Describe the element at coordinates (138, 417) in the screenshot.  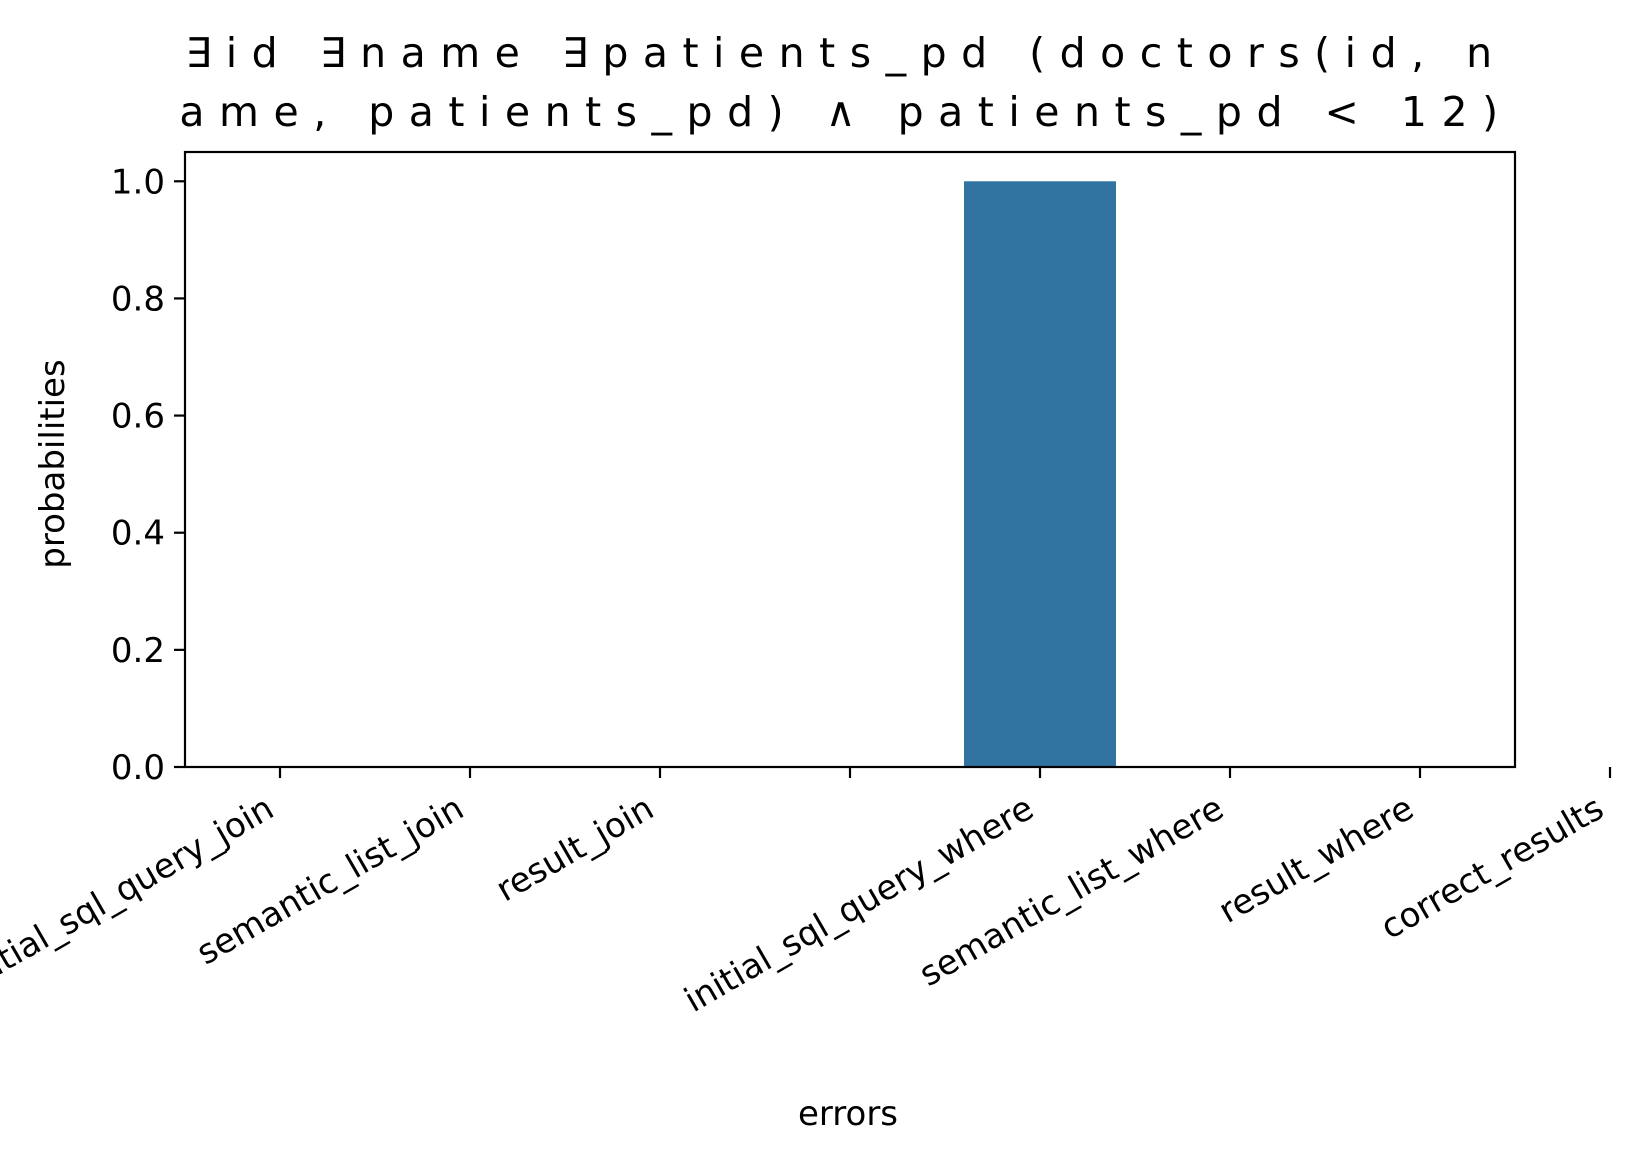
I see `y-tick-label: 0.6` at that location.